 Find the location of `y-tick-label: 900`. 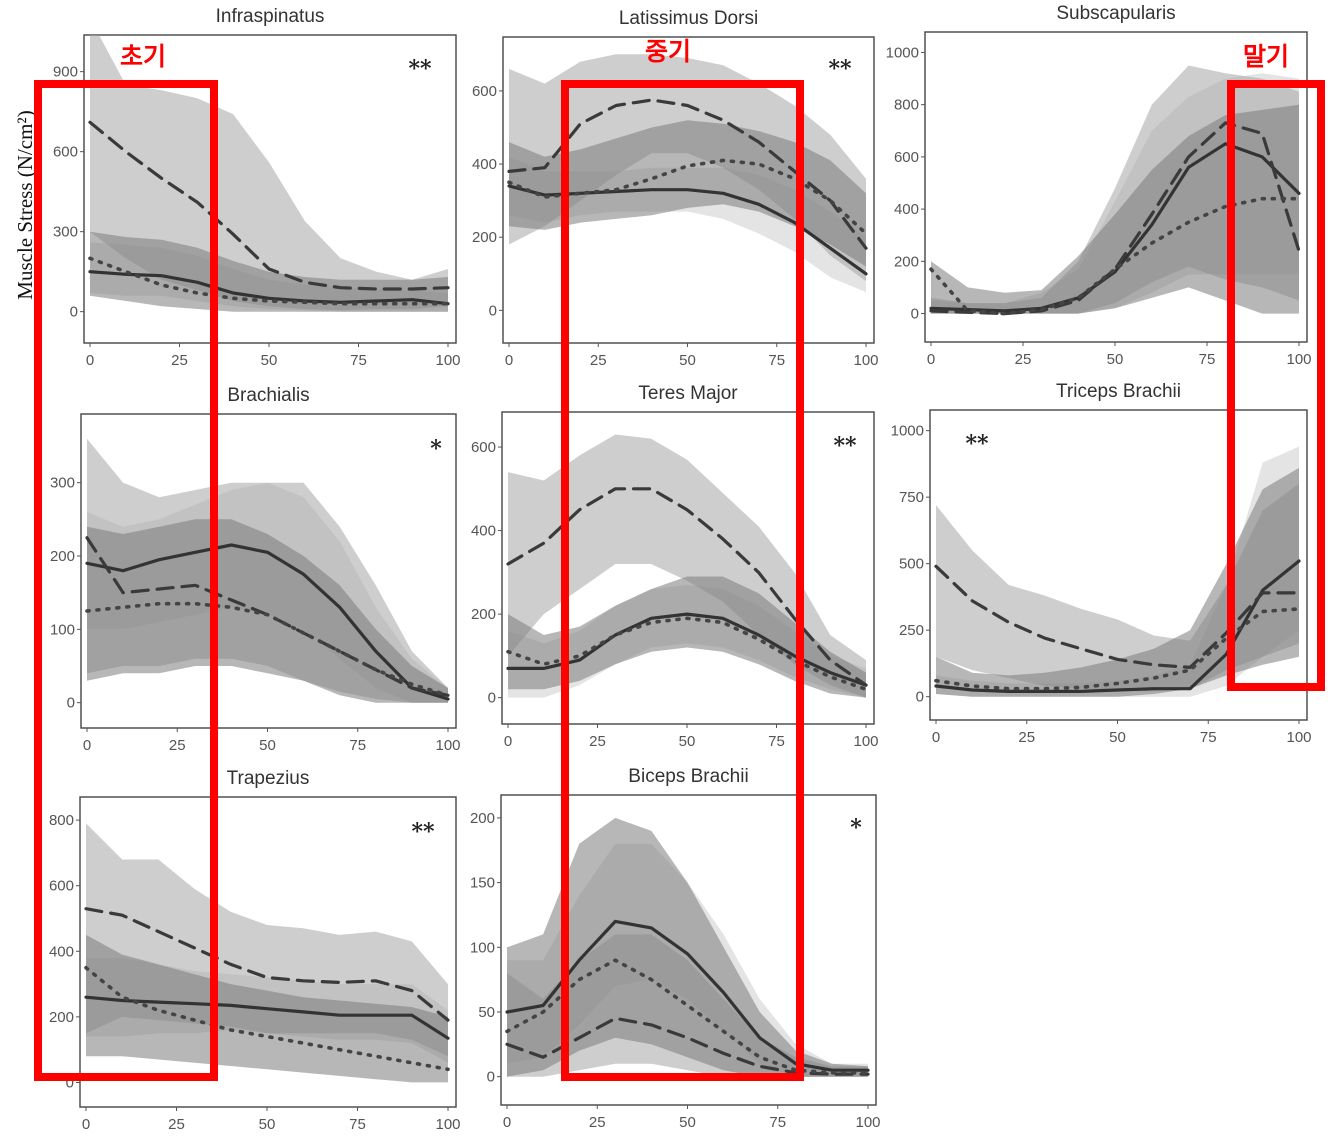

y-tick-label: 900 is located at coordinates (65, 72).